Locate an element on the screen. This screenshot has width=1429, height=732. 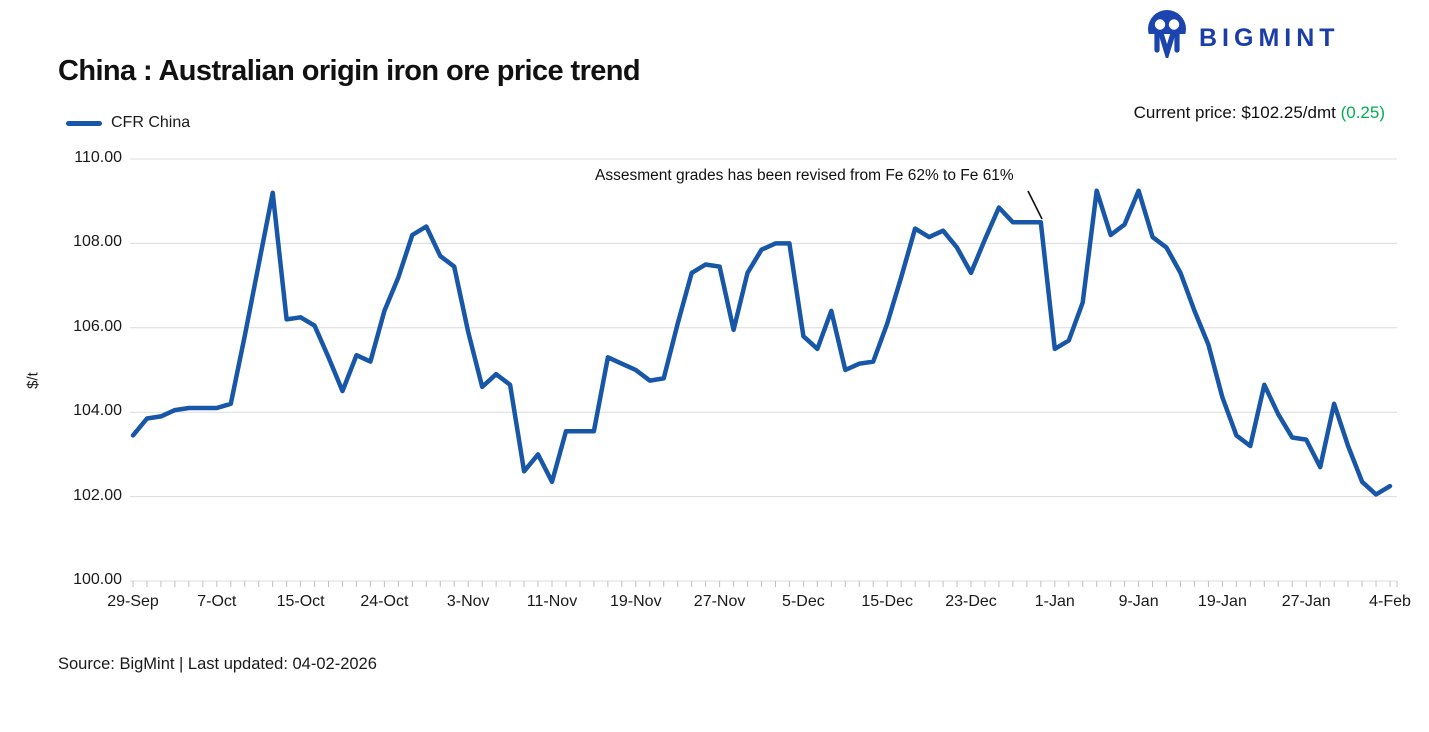
x-tick-label: 9-Jan is located at coordinates (1138, 601).